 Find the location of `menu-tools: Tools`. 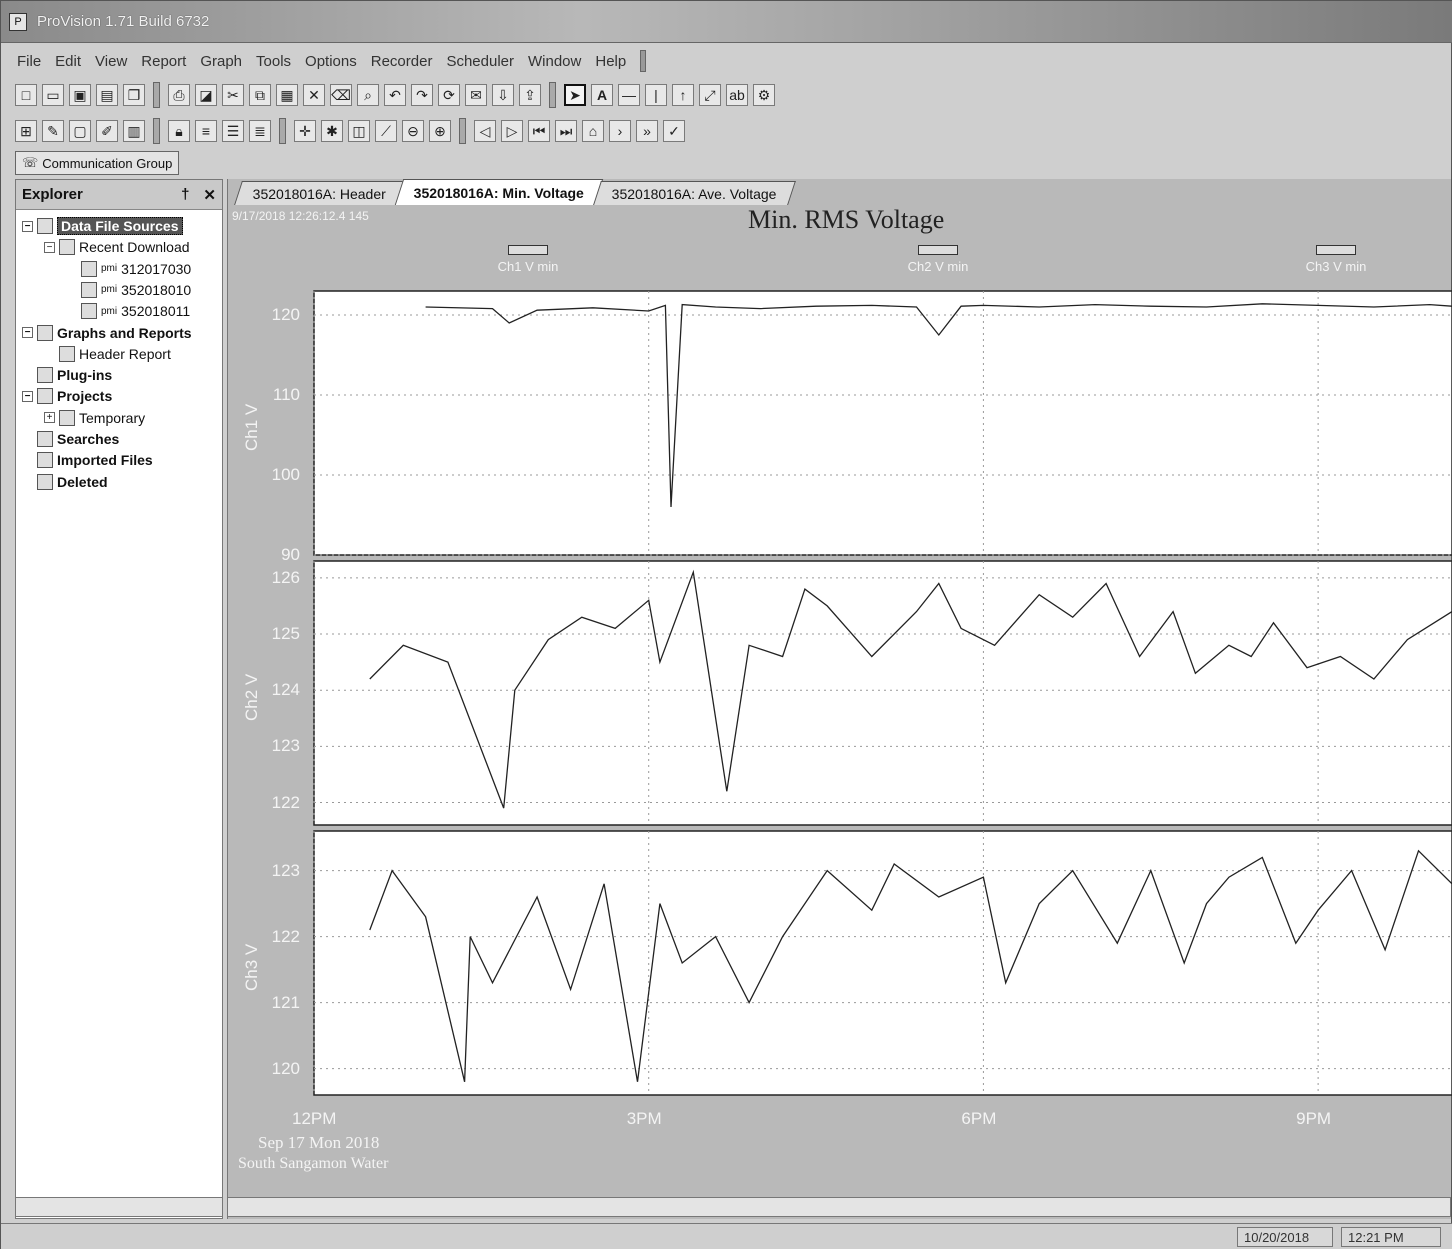

menu-tools: Tools is located at coordinates (274, 61).